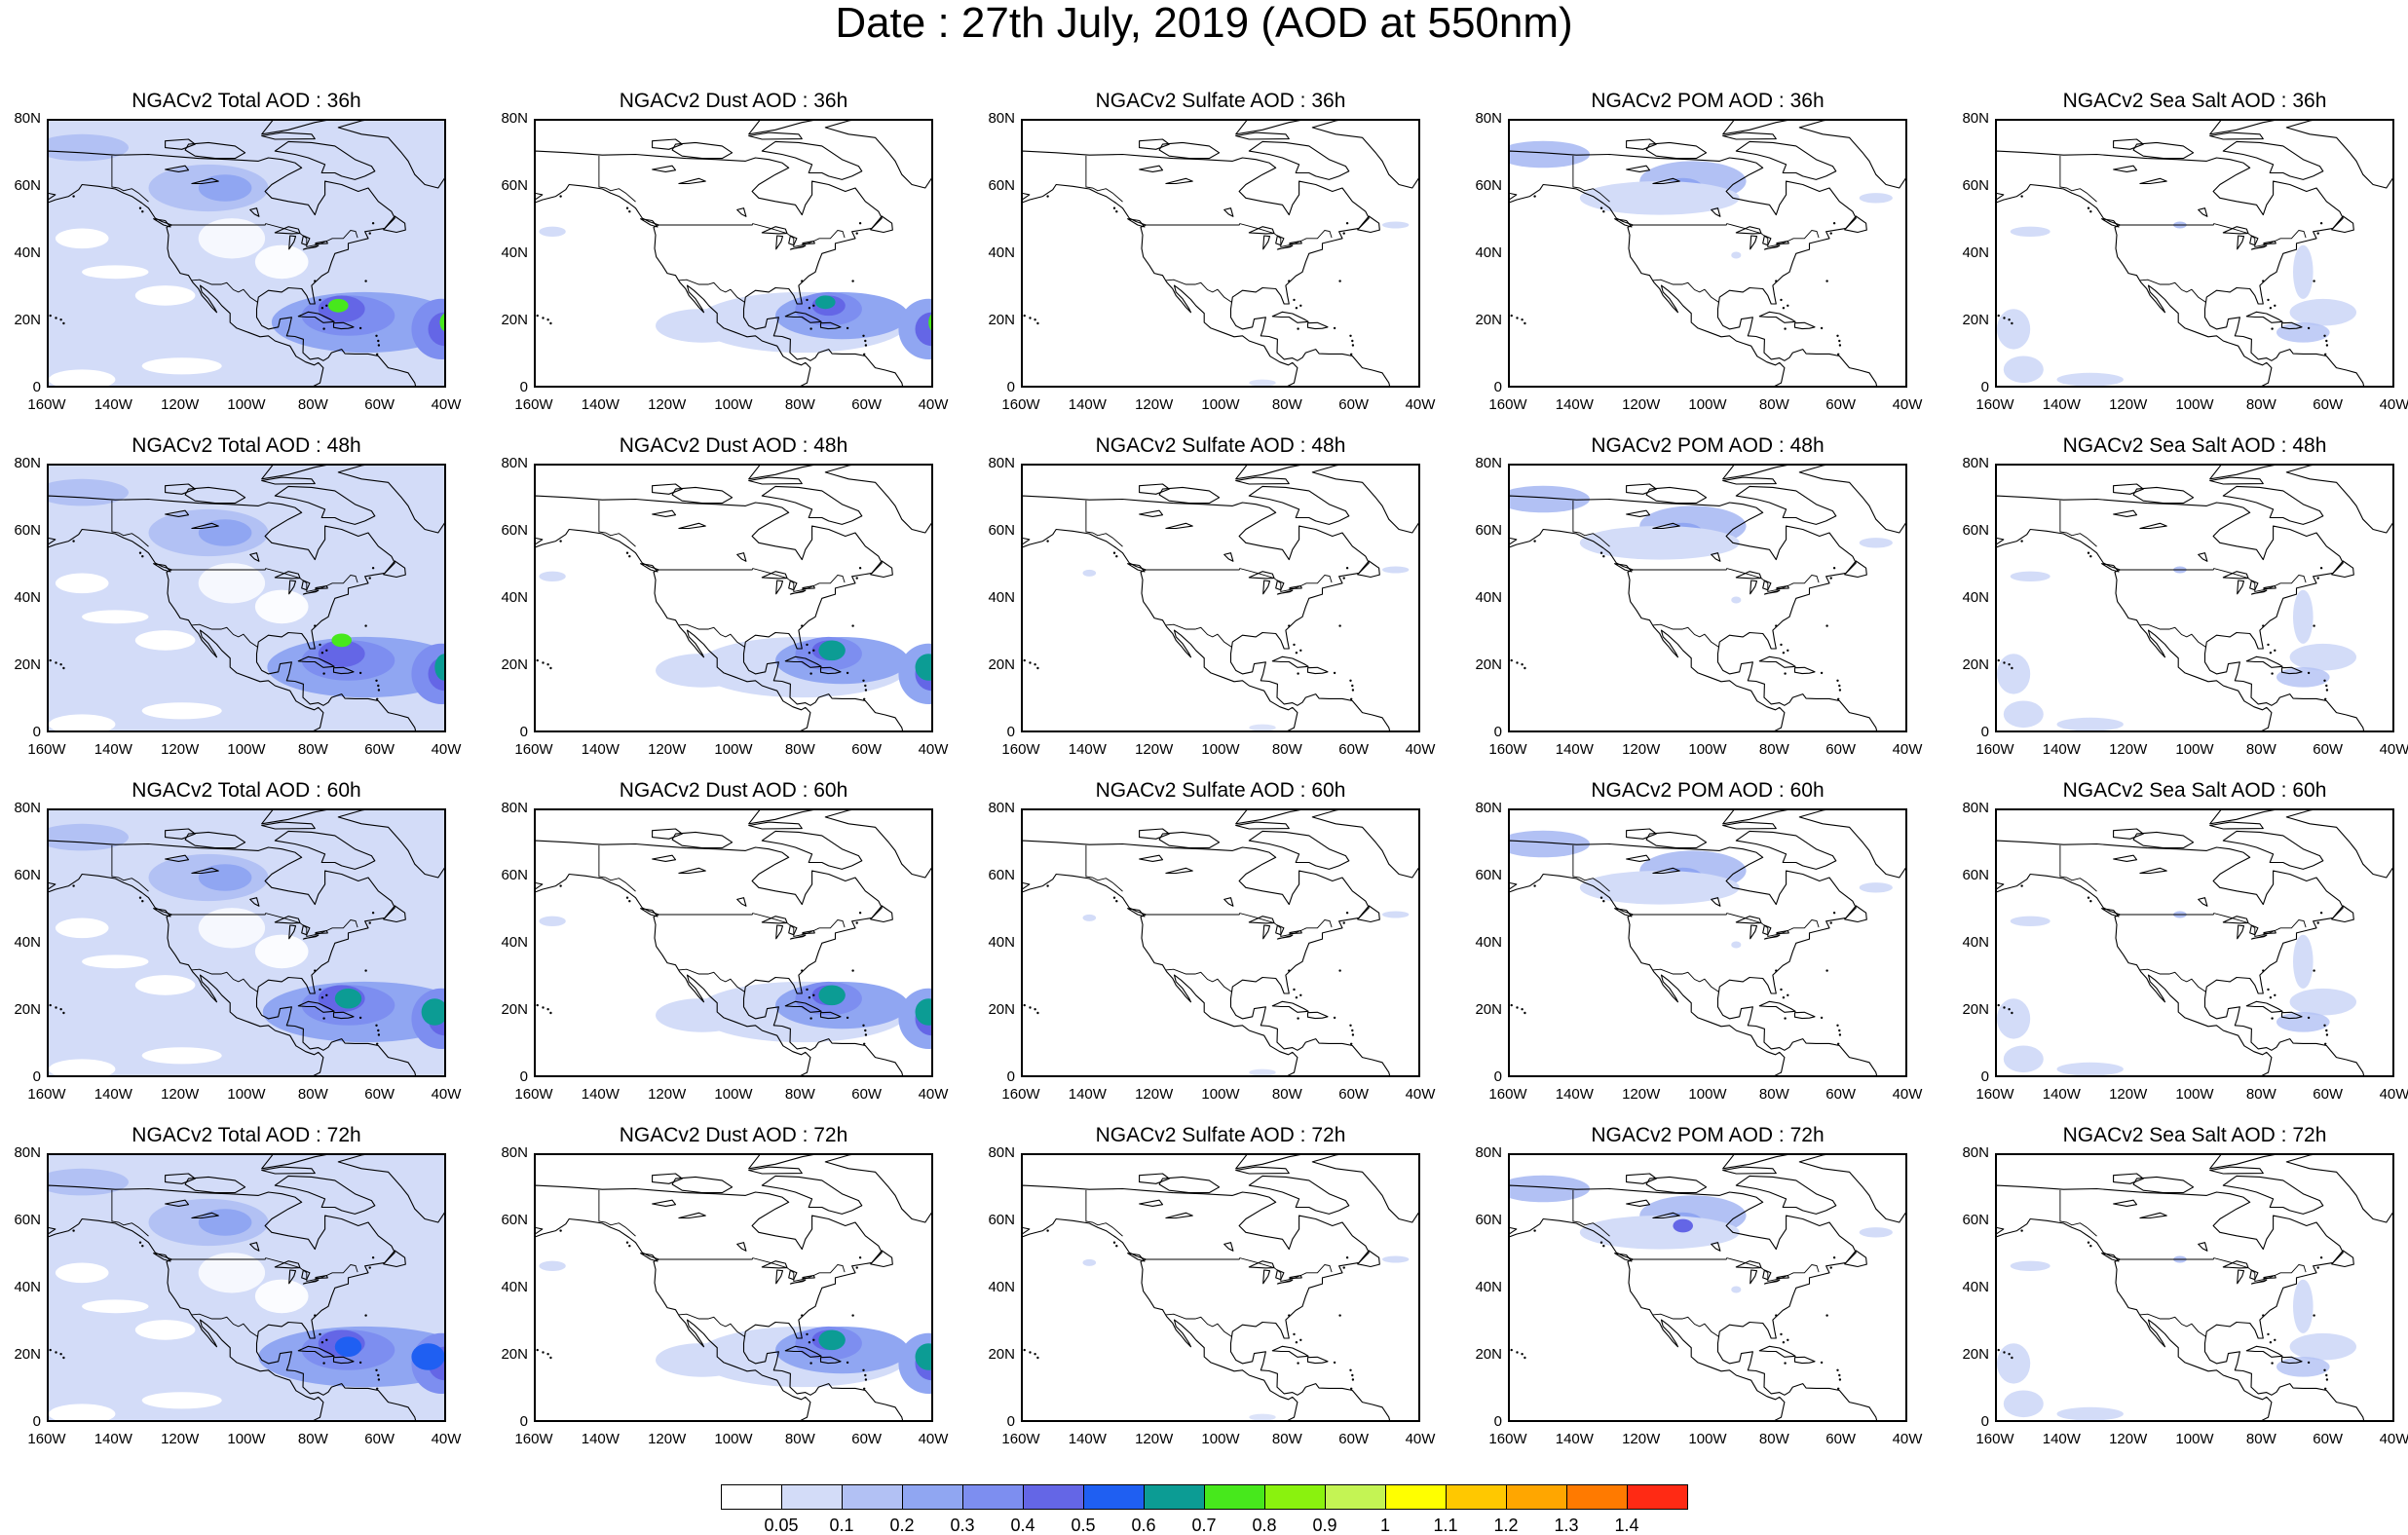 This screenshot has width=2408, height=1535. Describe the element at coordinates (1506, 1525) in the screenshot. I see `colorbar-label: 1.2` at that location.